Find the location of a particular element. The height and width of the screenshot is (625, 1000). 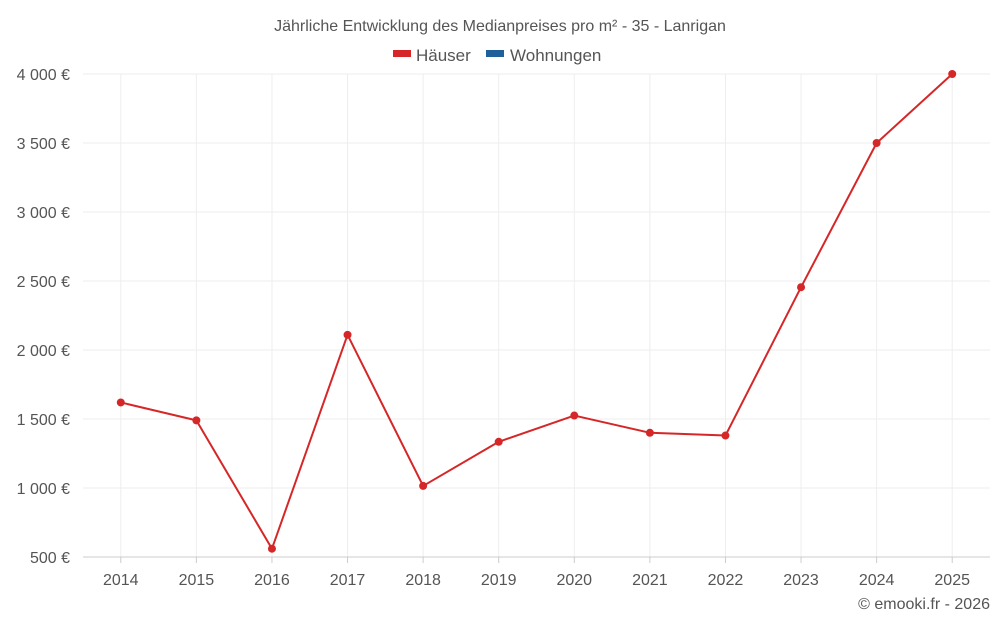

x-tick-label: 2022 is located at coordinates (726, 580).